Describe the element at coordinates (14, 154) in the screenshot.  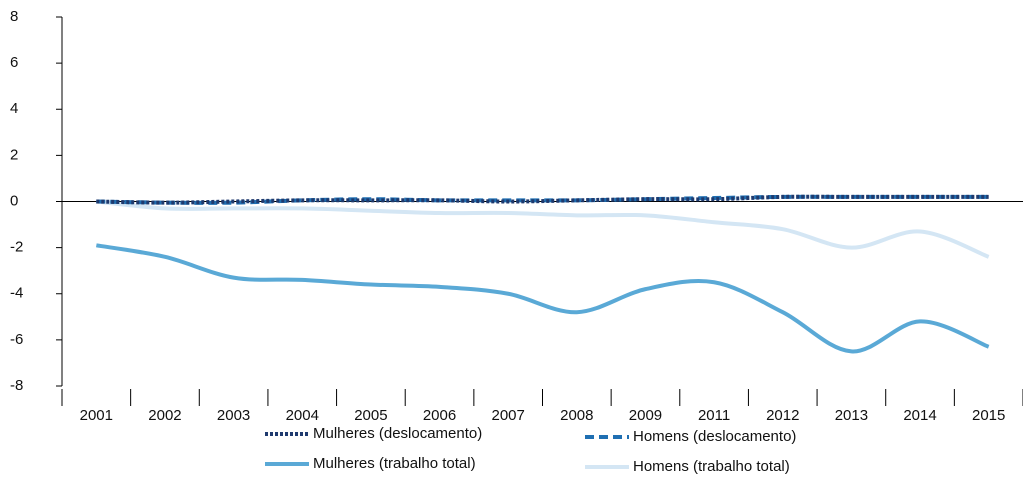
I see `y-tick-label: 2` at that location.